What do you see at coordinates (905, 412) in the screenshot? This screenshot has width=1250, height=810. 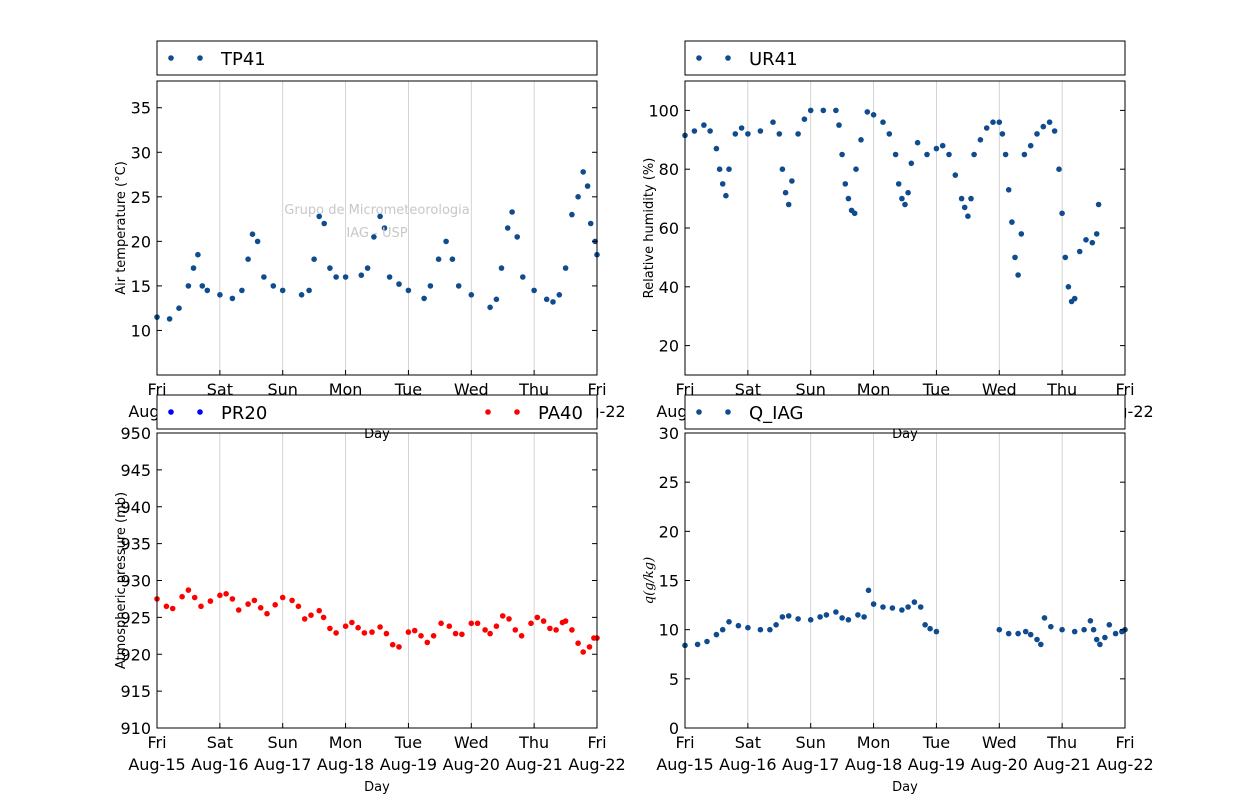 I see `legend: Q_IAG` at bounding box center [905, 412].